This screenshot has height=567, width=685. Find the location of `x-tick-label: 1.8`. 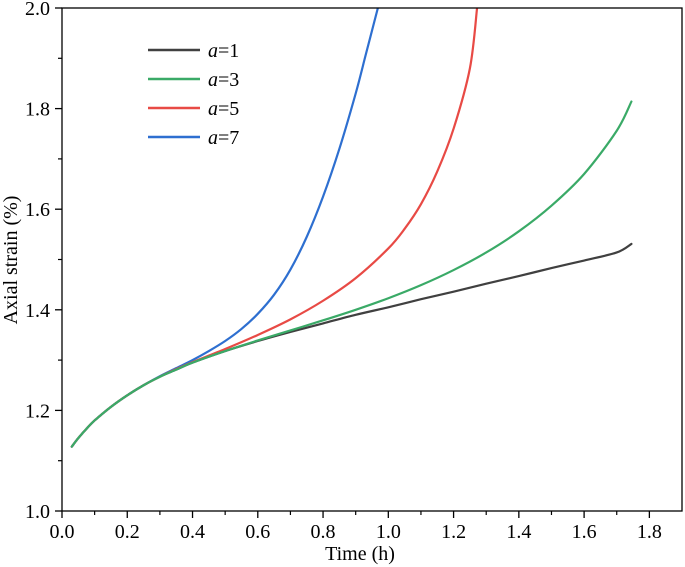

x-tick-label: 1.8 is located at coordinates (649, 532).